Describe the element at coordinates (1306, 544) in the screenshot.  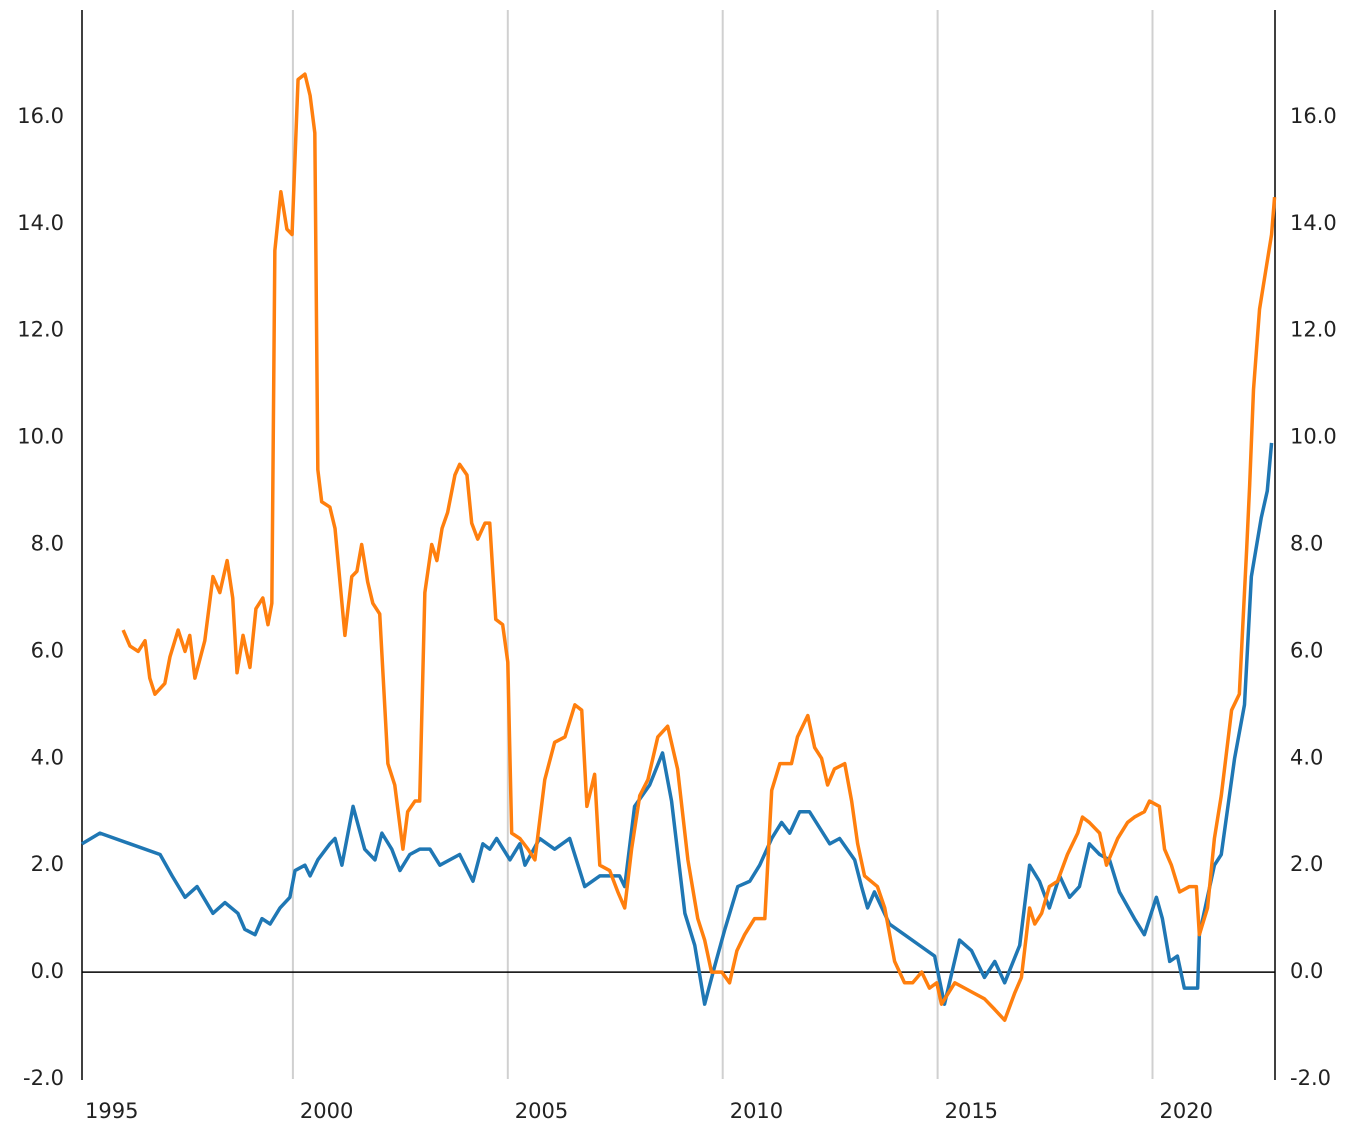
I see `y-right-tick-label: 8.0` at that location.